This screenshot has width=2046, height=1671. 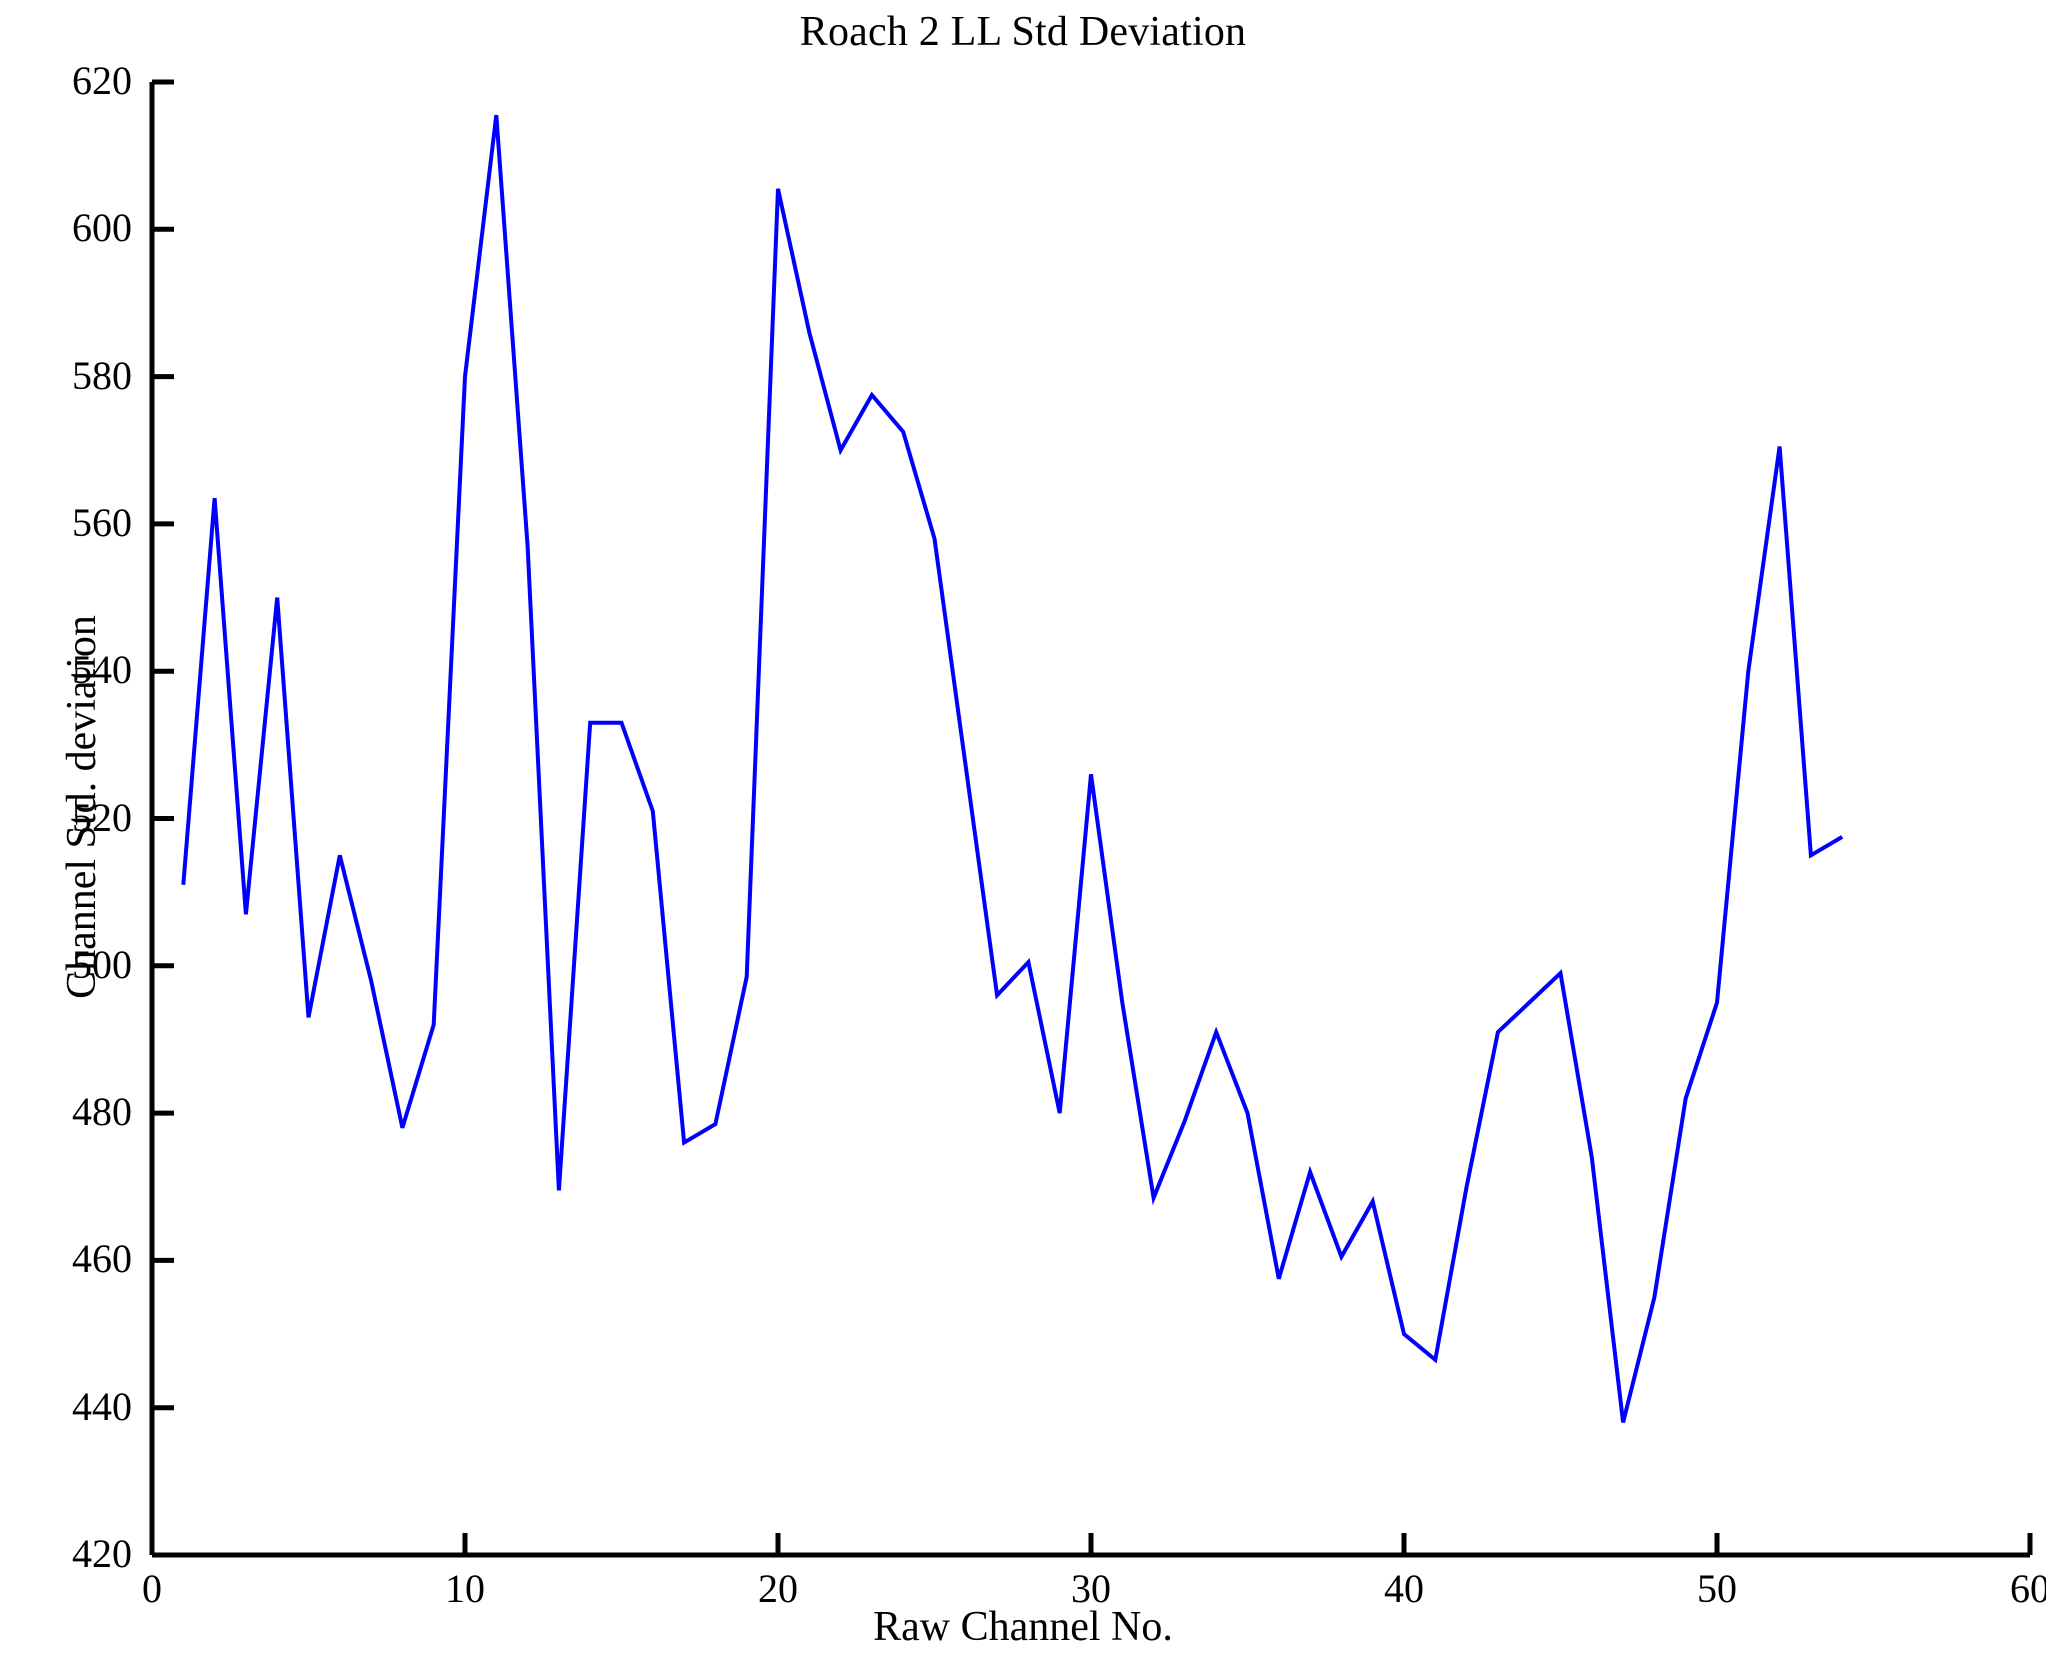 I want to click on x-tick-label: 40, so click(x=1404, y=1588).